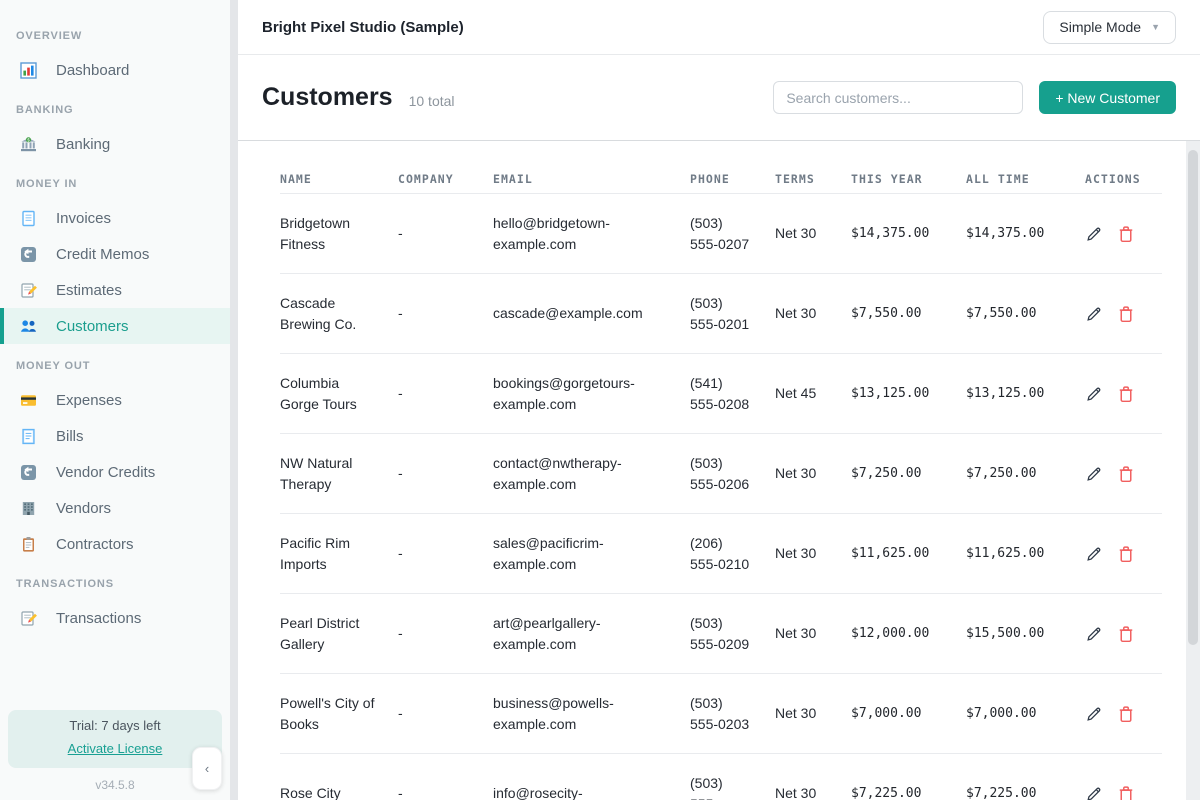  What do you see at coordinates (28, 254) in the screenshot?
I see `credit-memo-icon` at bounding box center [28, 254].